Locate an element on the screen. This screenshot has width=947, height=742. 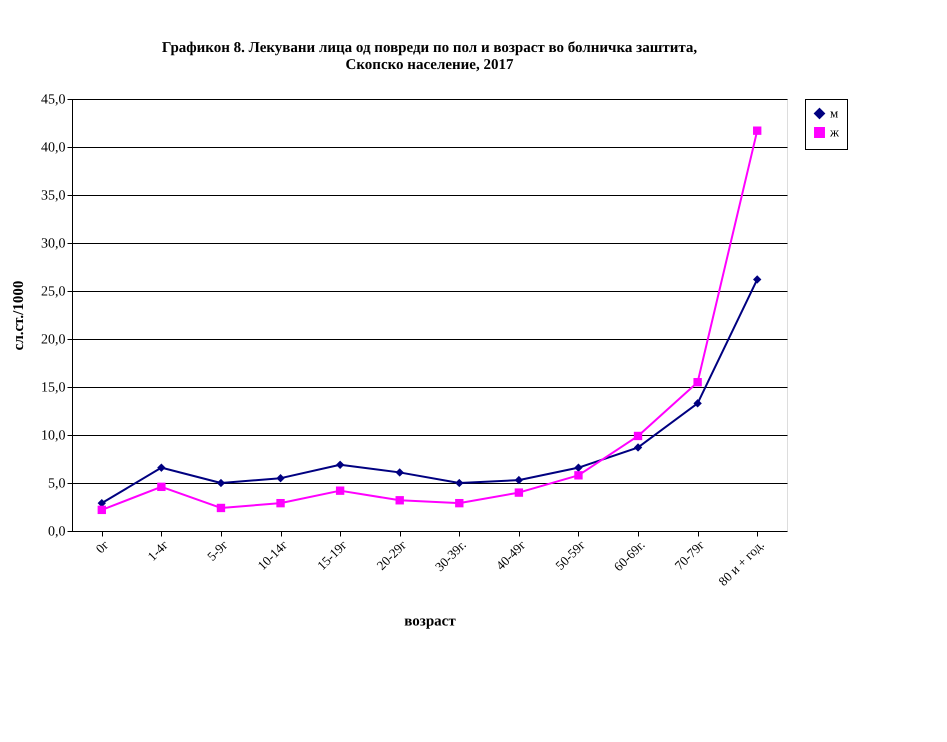
y-tick-label: 45,0 is located at coordinates (53, 100).